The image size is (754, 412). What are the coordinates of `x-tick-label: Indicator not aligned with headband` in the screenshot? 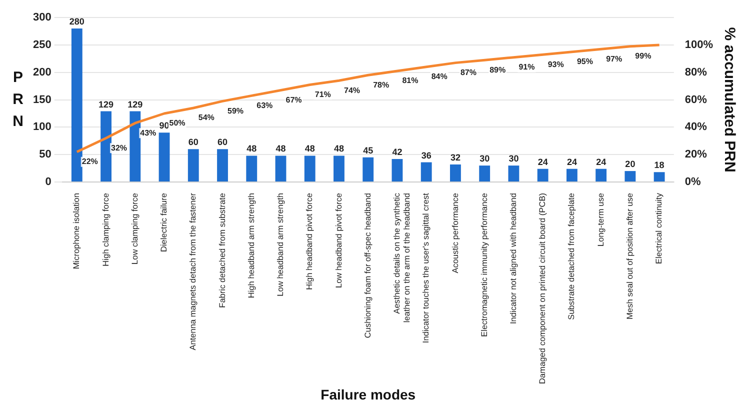 It's located at (513, 258).